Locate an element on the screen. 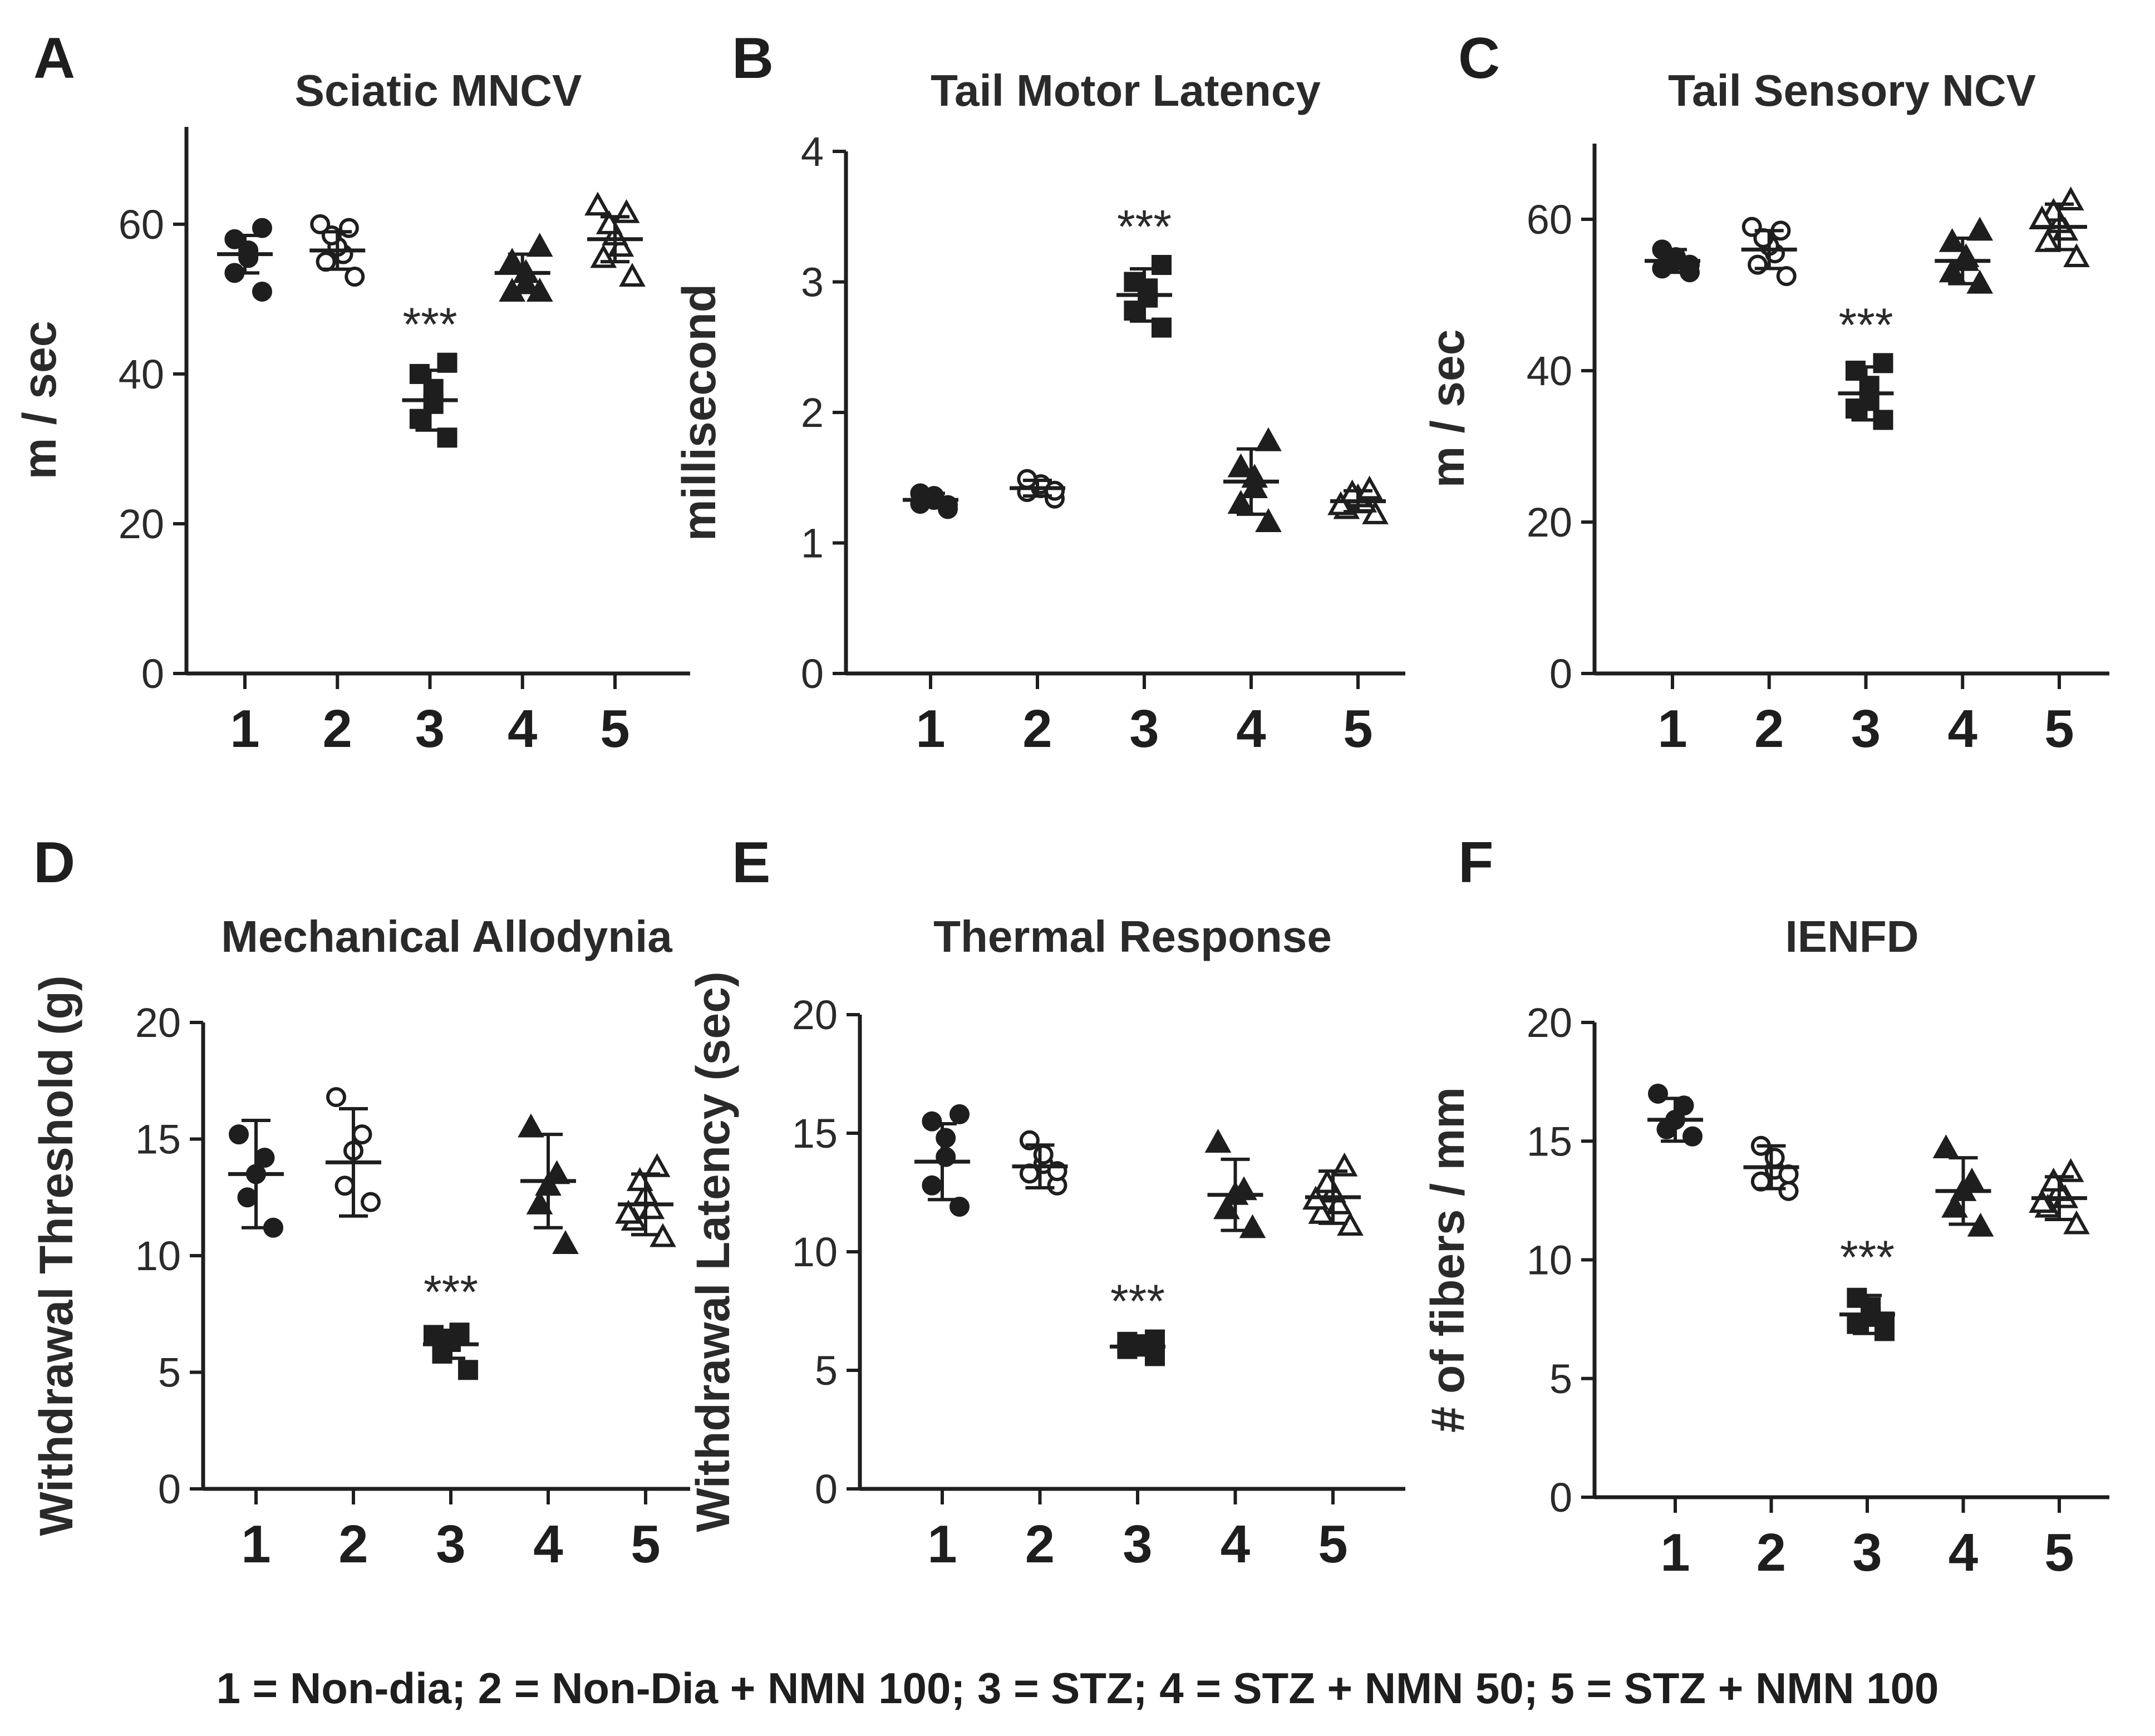 This screenshot has height=1736, width=2155. panel-d-significance: *** is located at coordinates (451, 1292).